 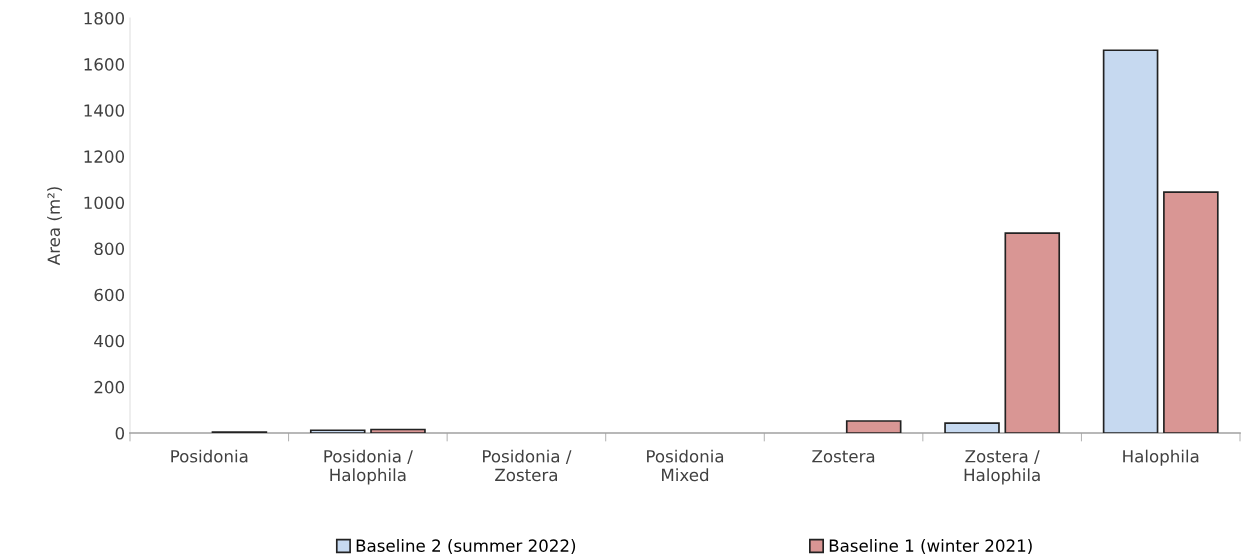 What do you see at coordinates (466, 546) in the screenshot?
I see `legend-label: Baseline 2 (summer 2022)` at bounding box center [466, 546].